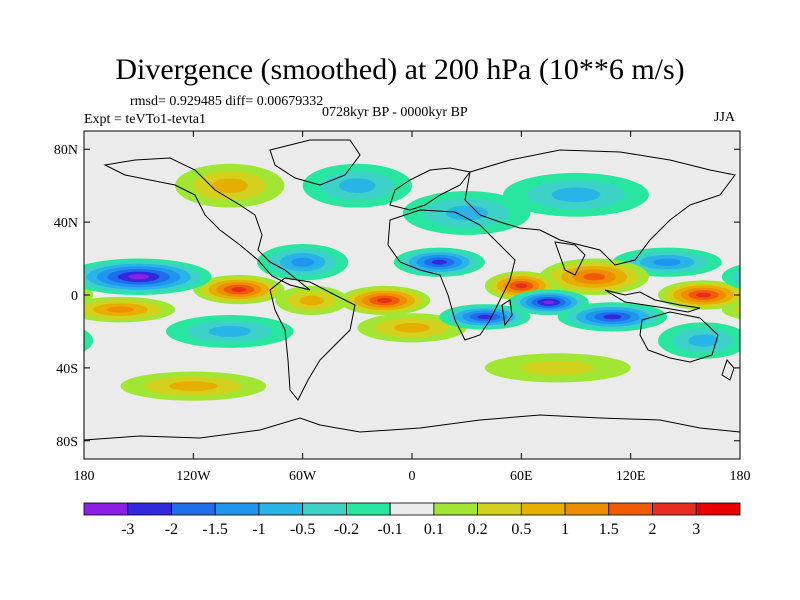 Image resolution: width=800 pixels, height=600 pixels. I want to click on colorbar-label: 1, so click(565, 529).